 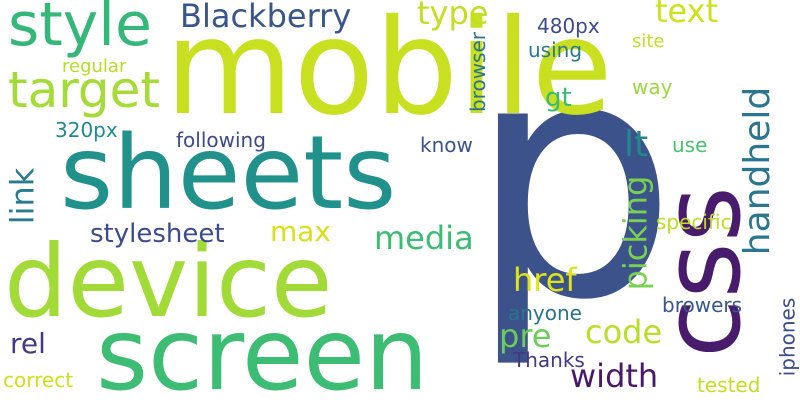 What do you see at coordinates (729, 385) in the screenshot?
I see `word-tested: tested` at bounding box center [729, 385].